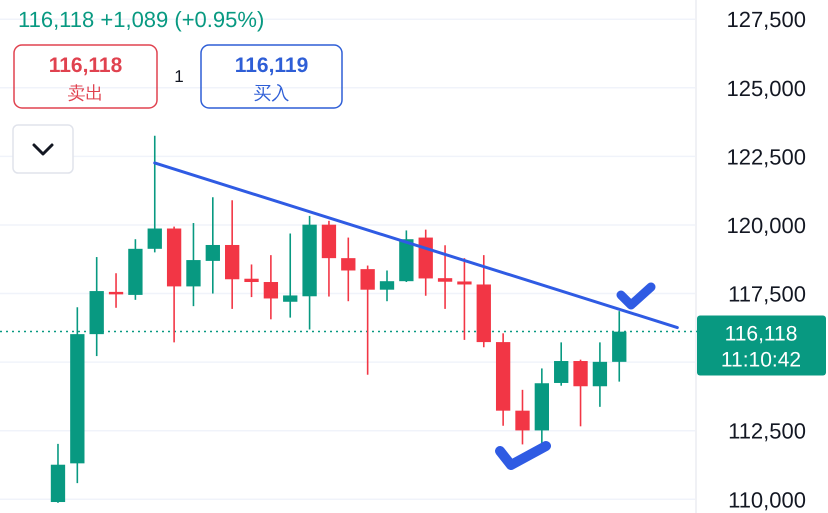 The image size is (828, 513). What do you see at coordinates (766, 157) in the screenshot?
I see `y-tick-label: 122,500` at bounding box center [766, 157].